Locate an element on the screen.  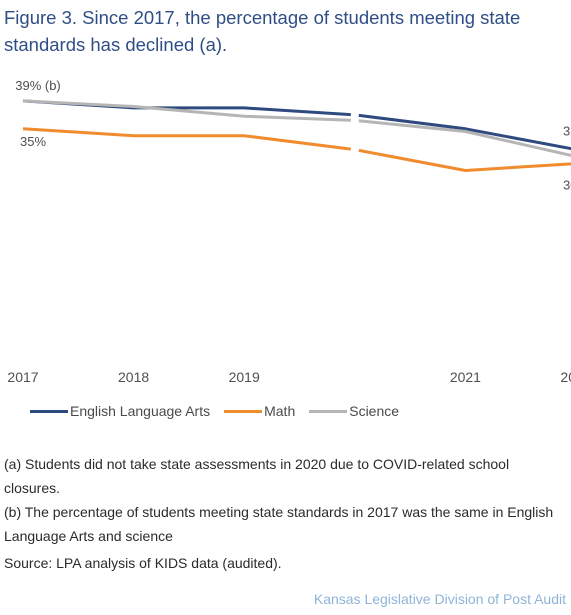
data-label-math-2017: 35% is located at coordinates (33, 141).